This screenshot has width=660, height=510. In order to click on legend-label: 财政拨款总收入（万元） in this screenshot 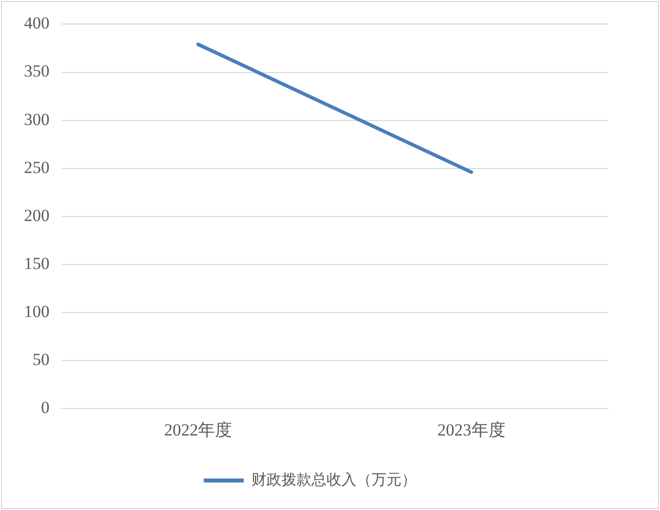, I will do `click(333, 479)`.